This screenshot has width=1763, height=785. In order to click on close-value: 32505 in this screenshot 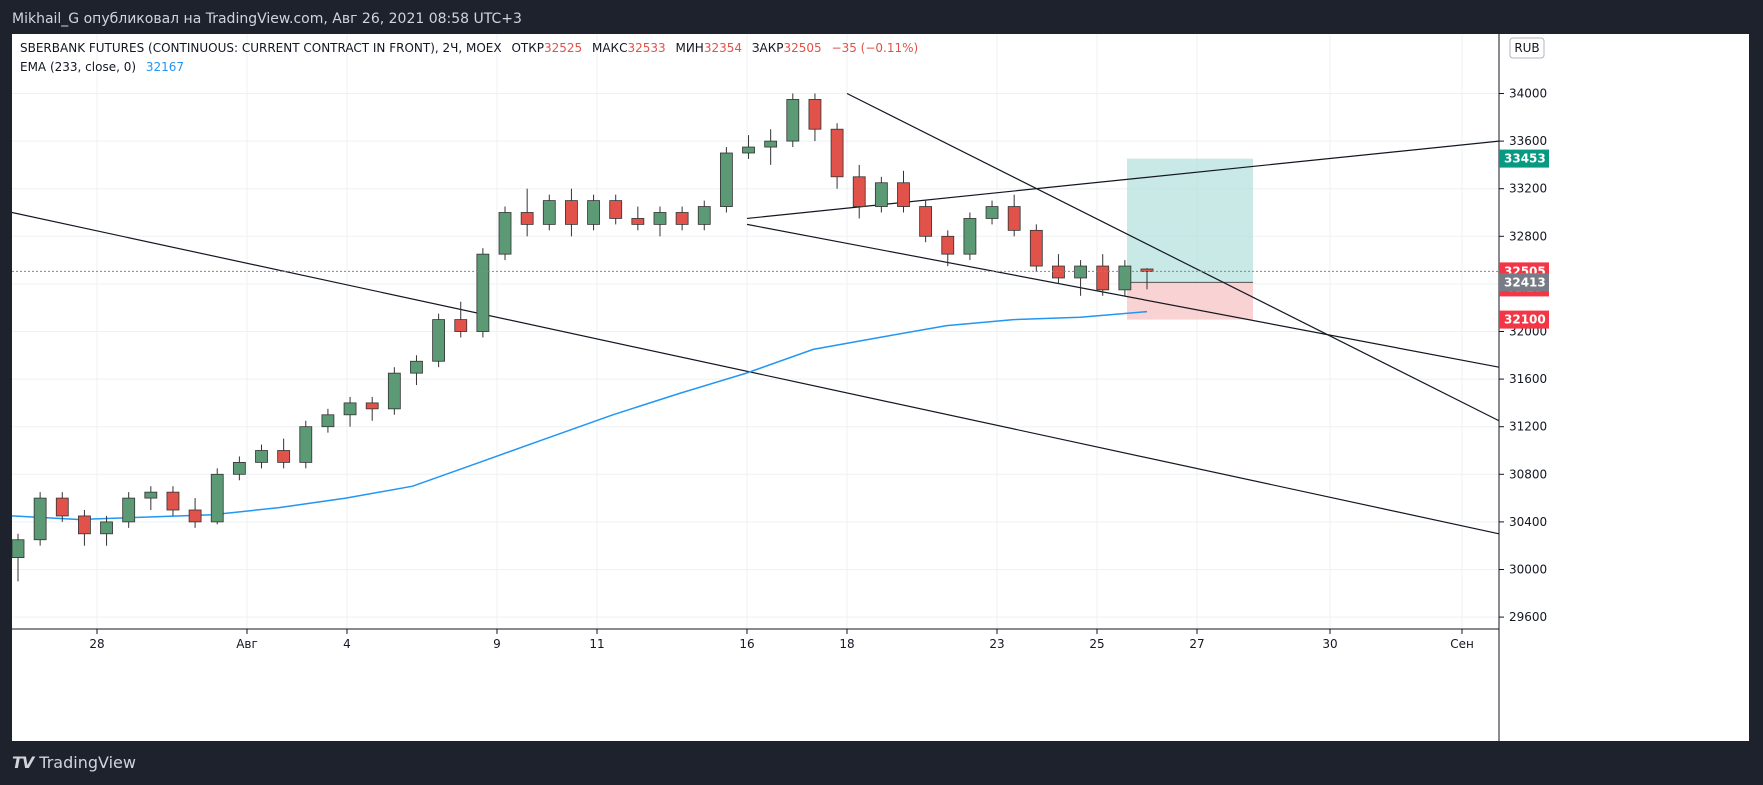, I will do `click(803, 48)`.